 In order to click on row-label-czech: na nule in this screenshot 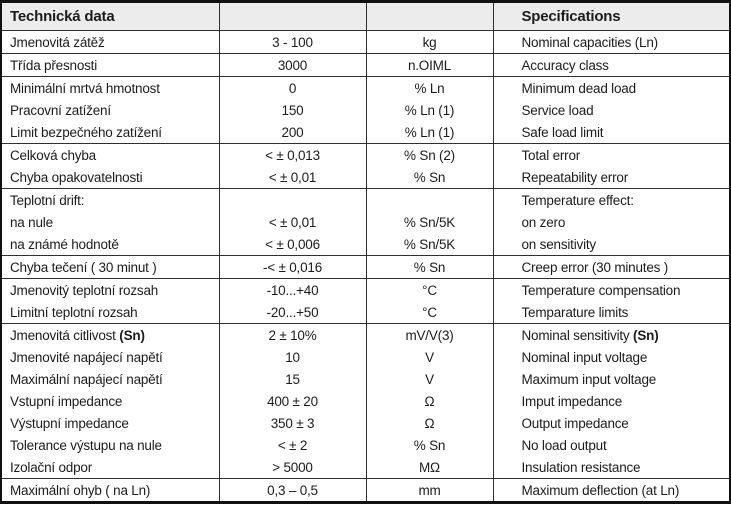, I will do `click(31, 222)`.